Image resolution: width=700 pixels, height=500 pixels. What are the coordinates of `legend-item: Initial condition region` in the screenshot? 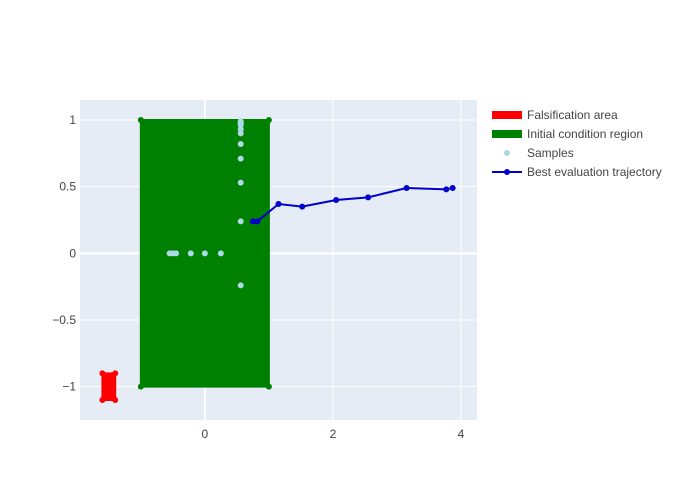 It's located at (567, 134).